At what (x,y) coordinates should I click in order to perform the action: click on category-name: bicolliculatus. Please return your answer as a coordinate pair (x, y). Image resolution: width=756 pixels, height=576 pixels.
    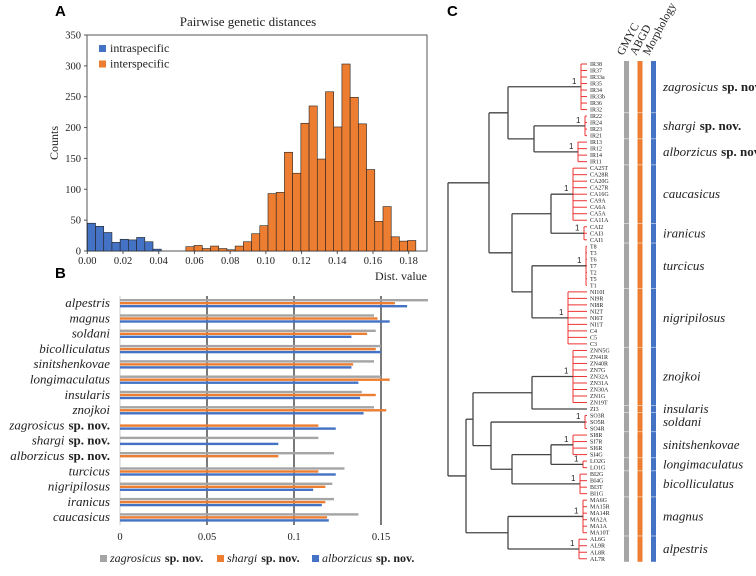
    Looking at the image, I should click on (74, 348).